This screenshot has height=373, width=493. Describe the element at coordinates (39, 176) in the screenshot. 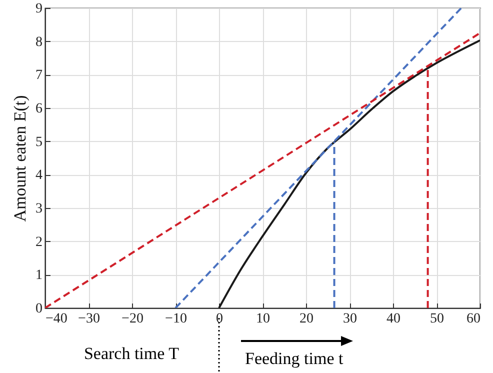

I see `y-tick-label: 4` at that location.